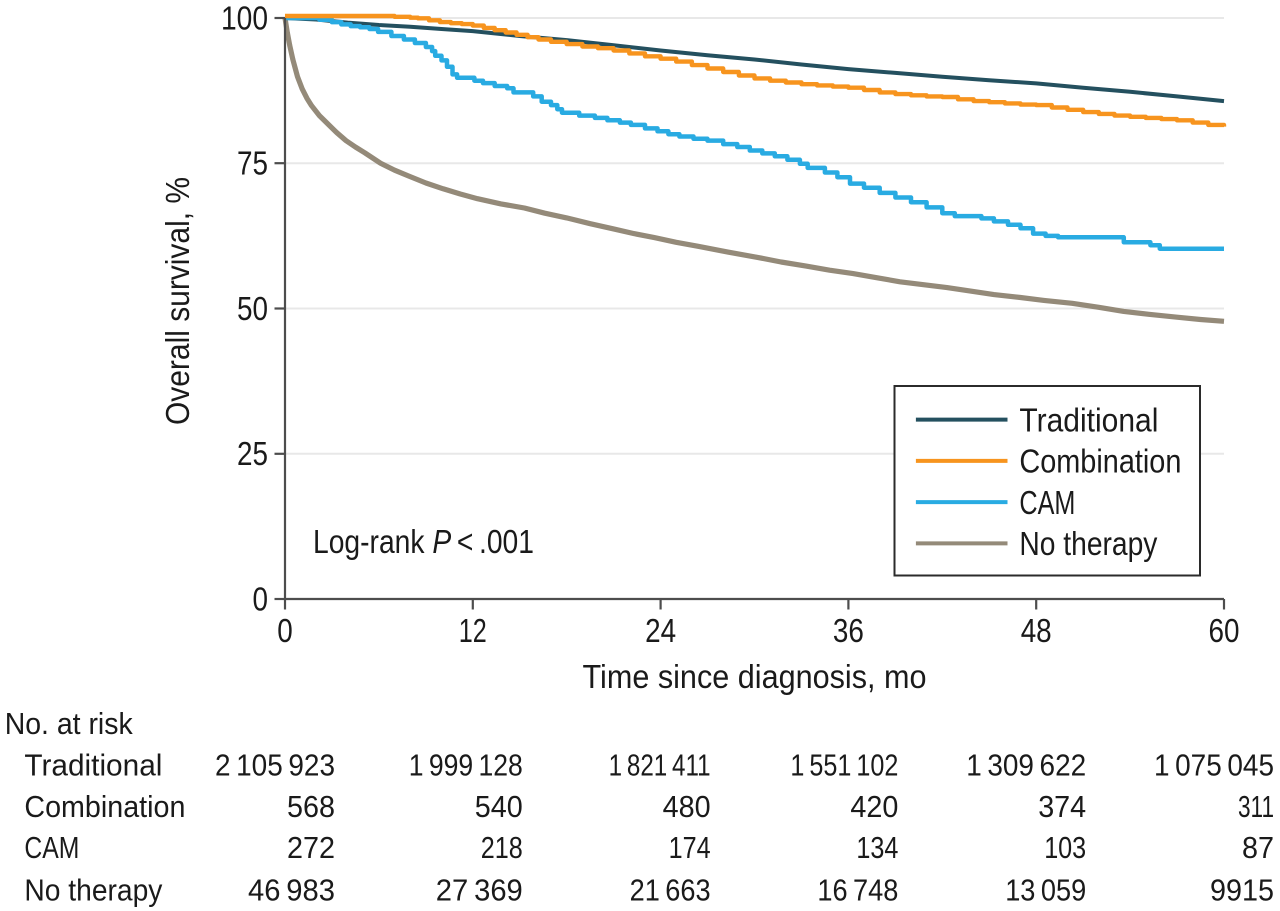 Image resolution: width=1280 pixels, height=911 pixels. What do you see at coordinates (275, 764) in the screenshot?
I see `svg-text: 2 105 923` at bounding box center [275, 764].